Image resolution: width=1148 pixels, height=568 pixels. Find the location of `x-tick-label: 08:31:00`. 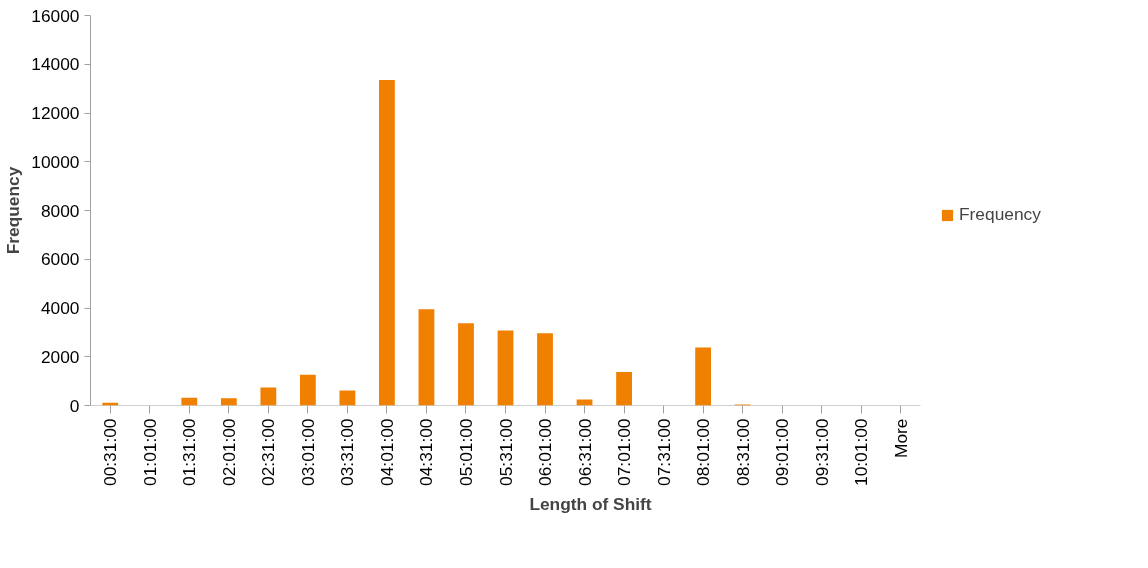

x-tick-label: 08:31:00 is located at coordinates (742, 452).